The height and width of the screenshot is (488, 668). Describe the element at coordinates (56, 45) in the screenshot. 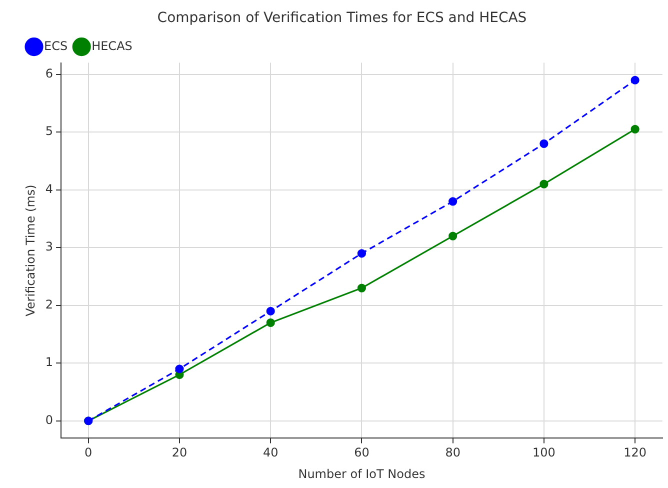

I see `legend-label: ECS` at that location.